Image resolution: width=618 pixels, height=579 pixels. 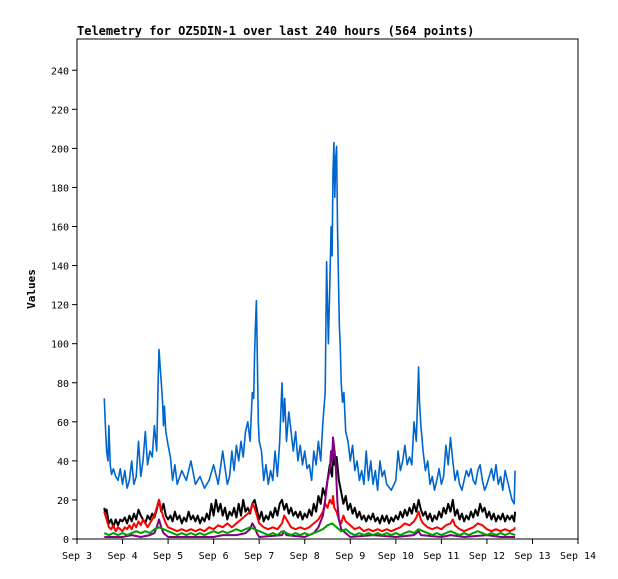 What do you see at coordinates (31, 289) in the screenshot?
I see `y-axis-label: Values` at bounding box center [31, 289].